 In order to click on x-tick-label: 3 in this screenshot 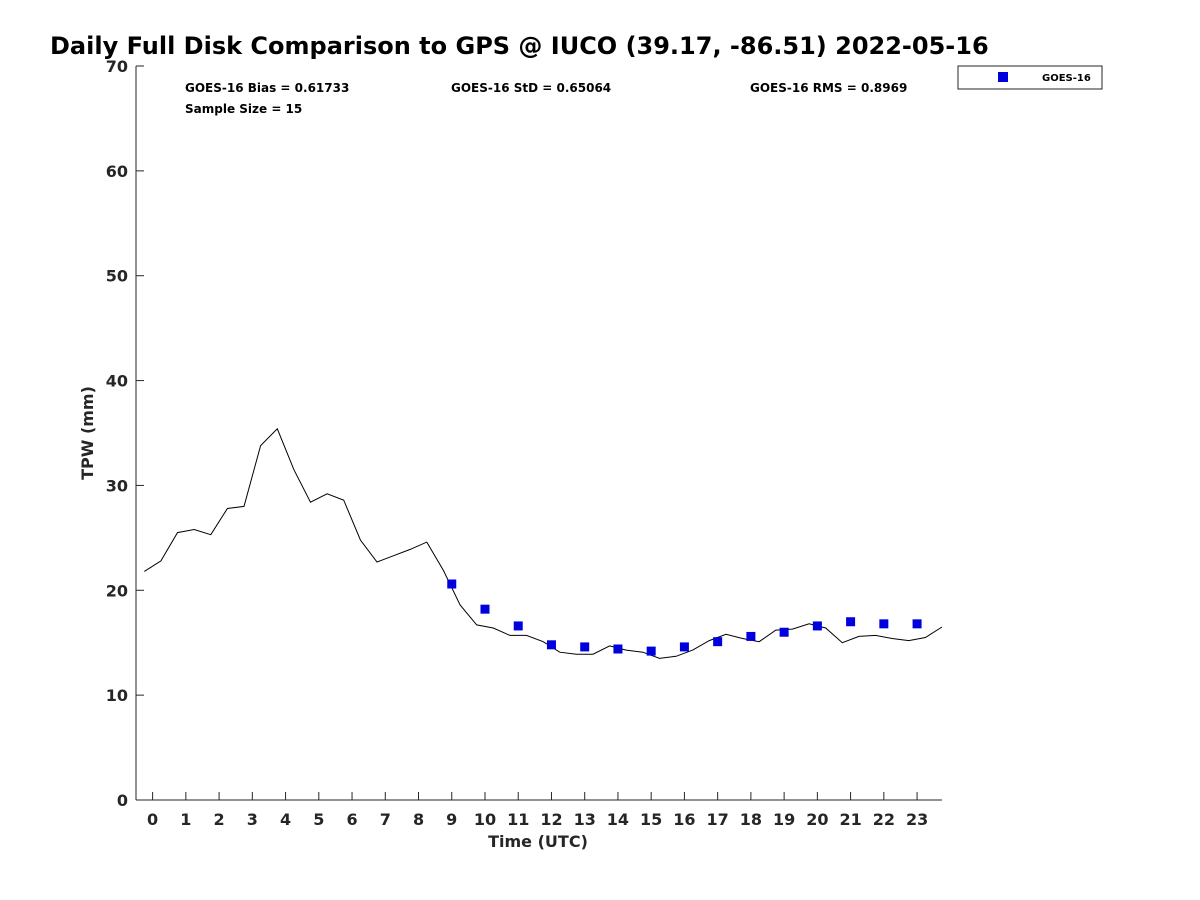, I will do `click(252, 819)`.